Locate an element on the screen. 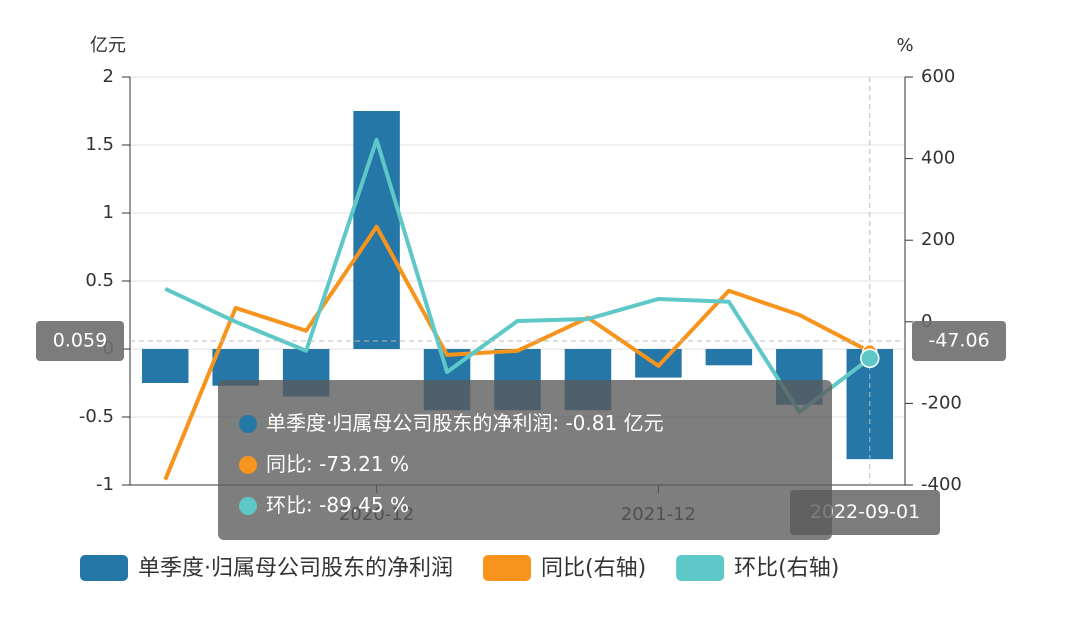 This screenshot has width=1070, height=624. highlight-point is located at coordinates (870, 358).